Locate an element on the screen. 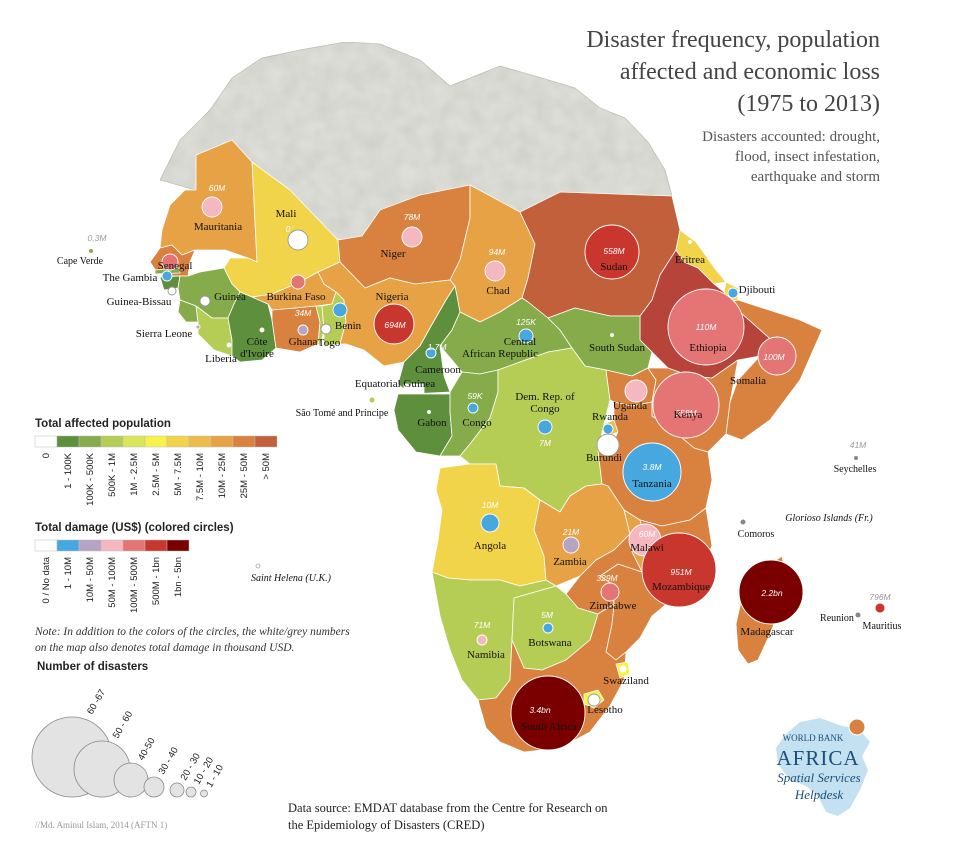  saint-helena-dot is located at coordinates (258, 566).